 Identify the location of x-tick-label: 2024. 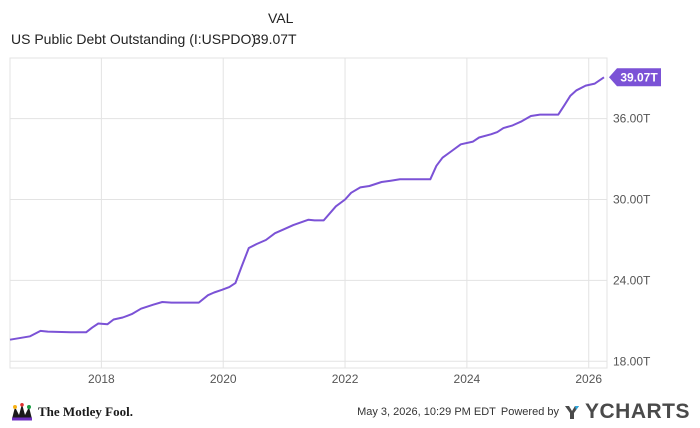
(467, 379).